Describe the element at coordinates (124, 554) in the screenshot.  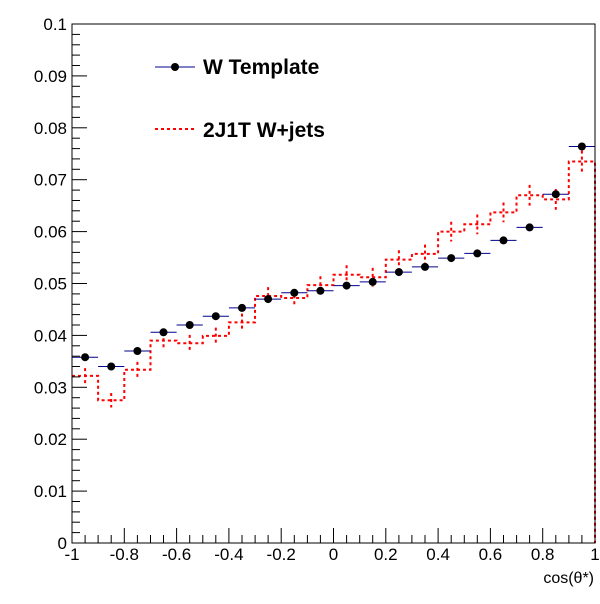
I see `x-tick-label: -0.8` at that location.